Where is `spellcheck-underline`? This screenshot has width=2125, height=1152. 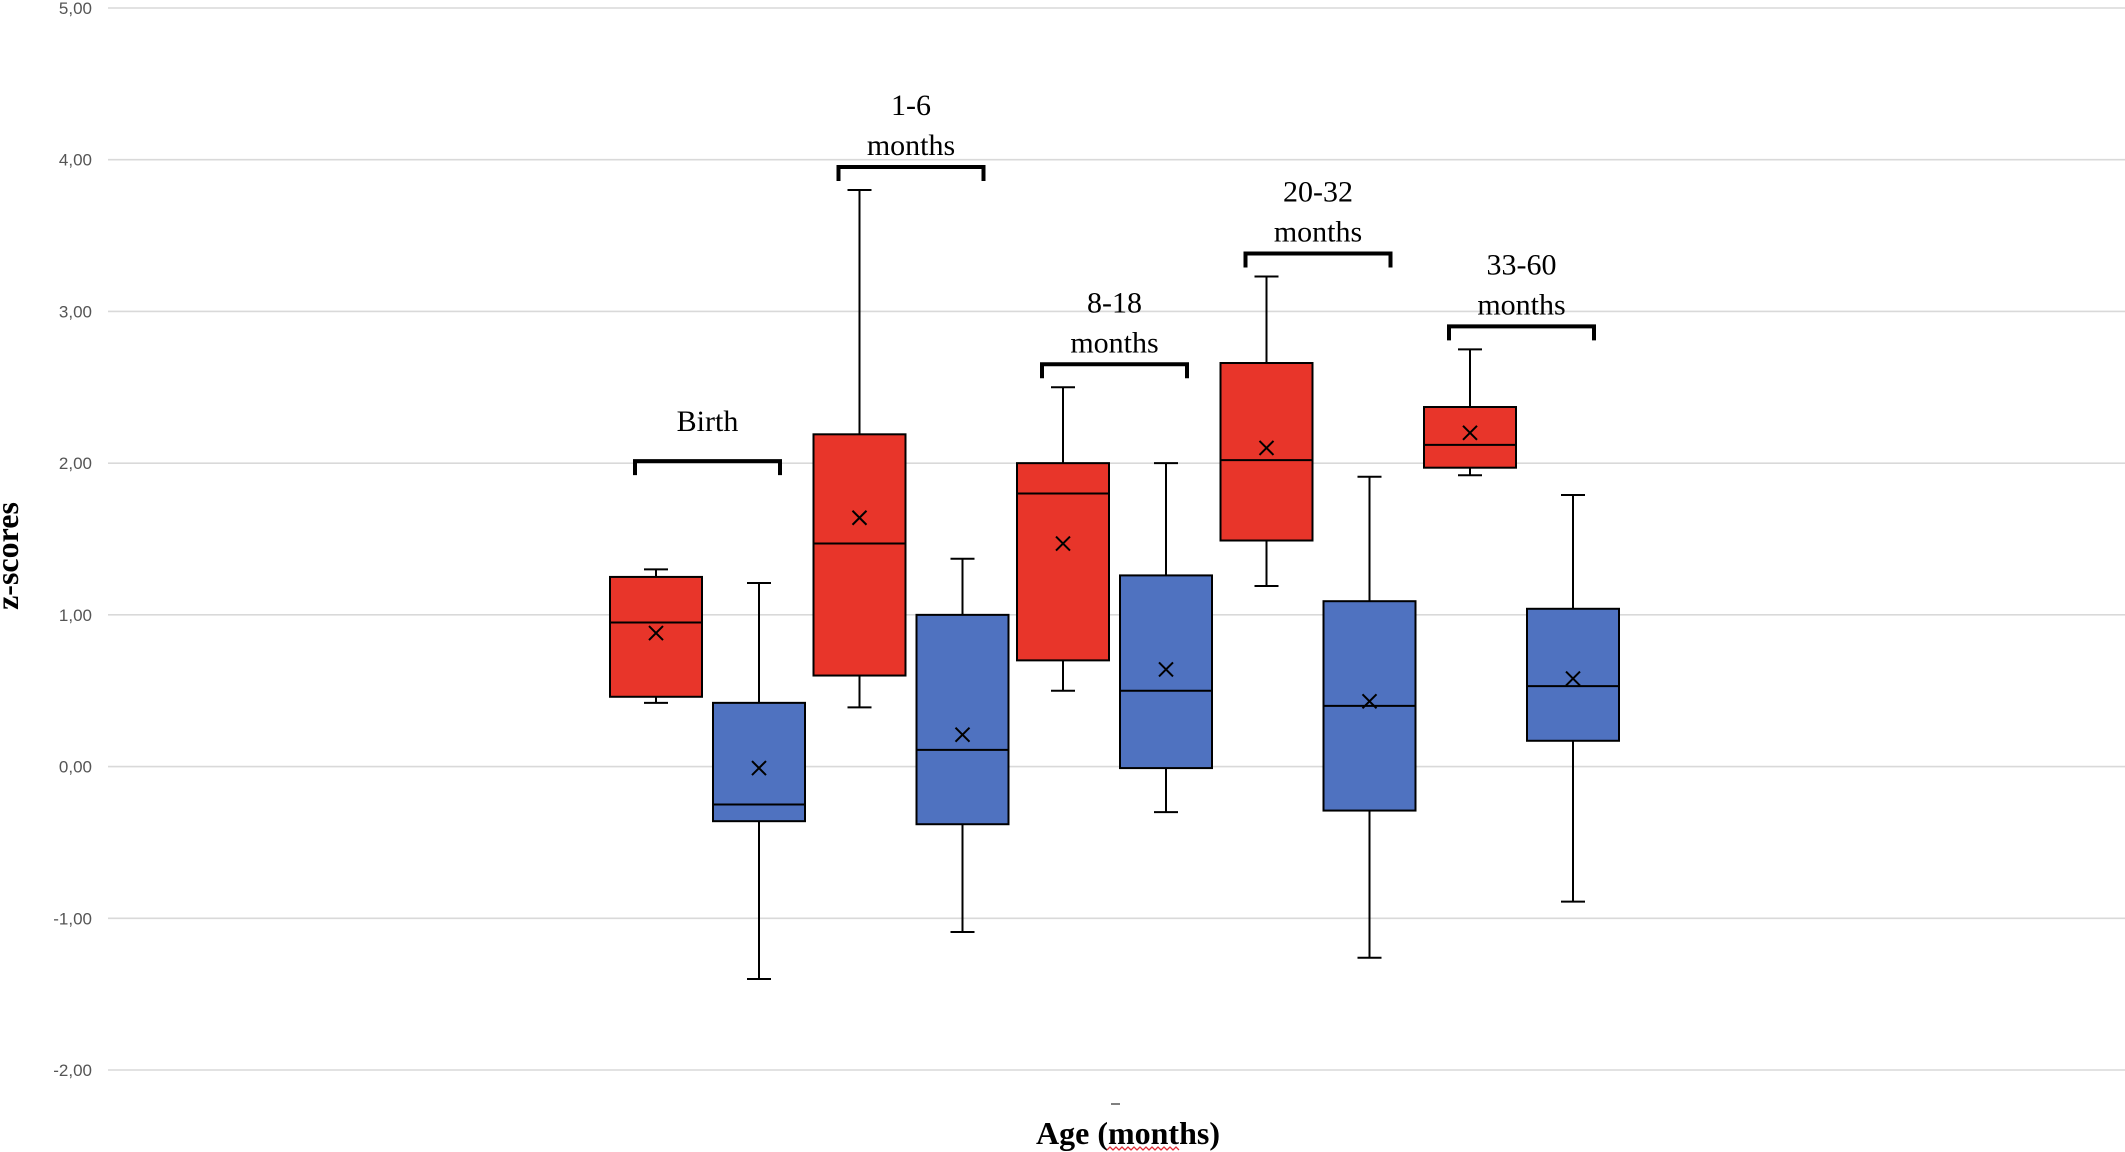
spellcheck-underline is located at coordinates (1143, 1148).